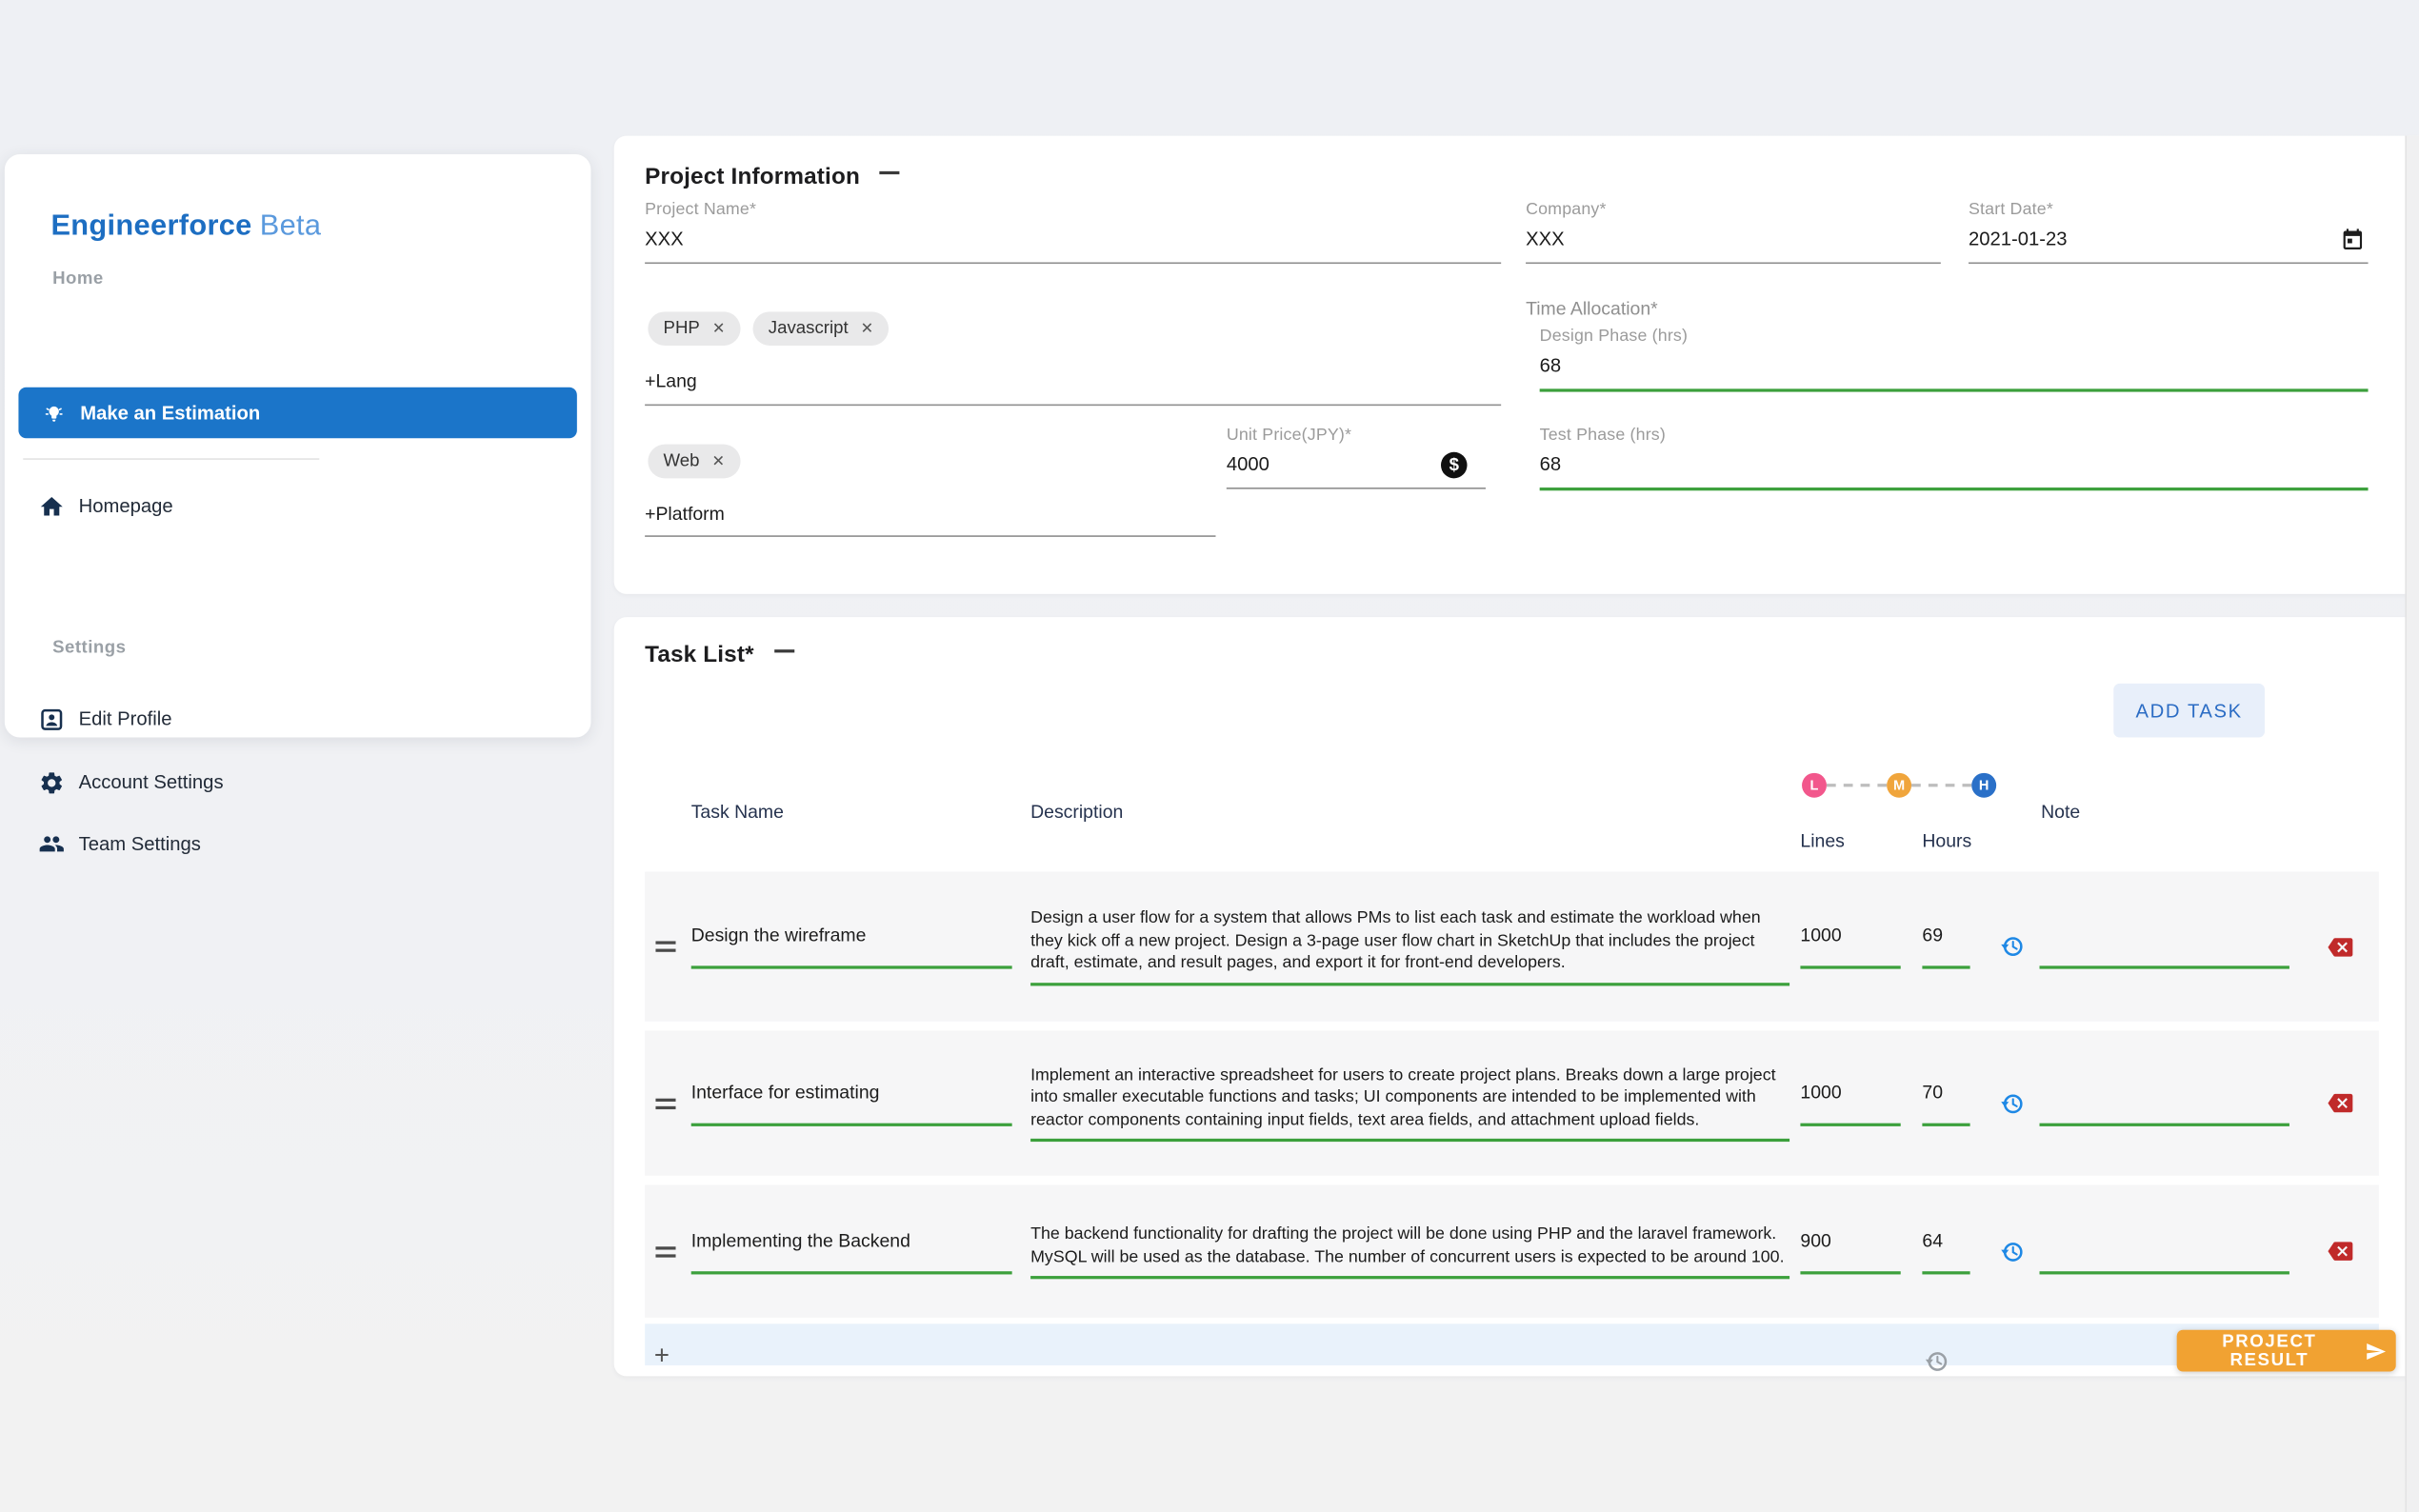 The height and width of the screenshot is (1512, 2419). Describe the element at coordinates (2011, 210) in the screenshot. I see `start-date-label: Start Date*` at that location.